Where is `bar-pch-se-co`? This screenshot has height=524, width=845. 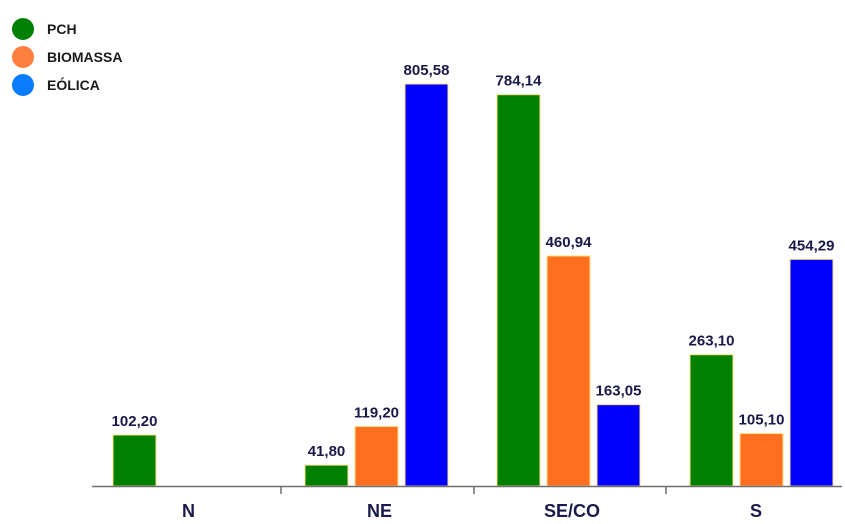 bar-pch-se-co is located at coordinates (518, 290).